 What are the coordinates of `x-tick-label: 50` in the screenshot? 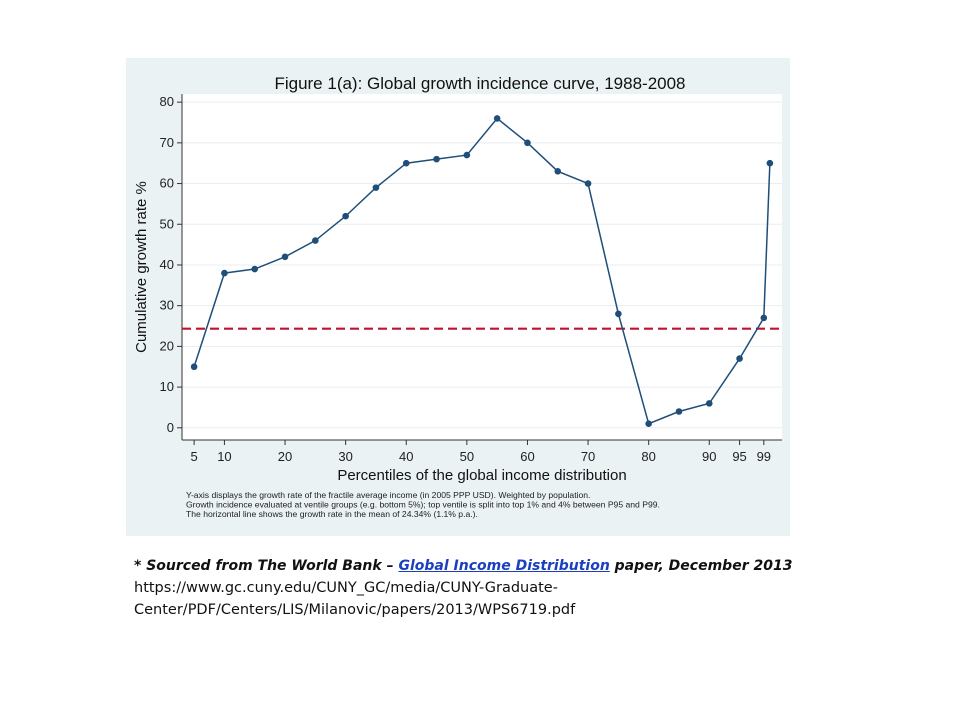 It's located at (467, 456).